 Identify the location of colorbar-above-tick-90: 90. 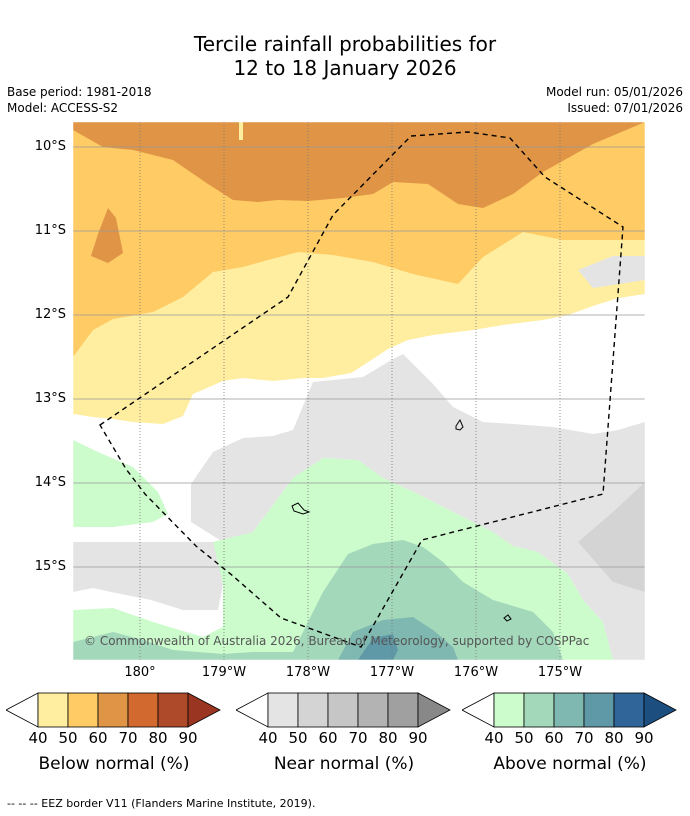
(644, 738).